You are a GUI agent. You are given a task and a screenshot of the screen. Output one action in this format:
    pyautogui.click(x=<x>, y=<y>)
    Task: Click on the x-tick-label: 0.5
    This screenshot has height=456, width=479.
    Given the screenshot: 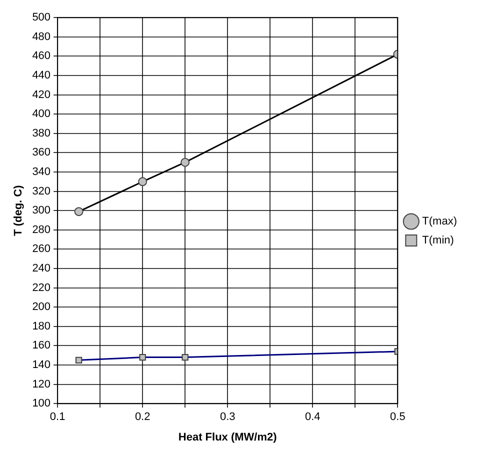 What is the action you would take?
    pyautogui.click(x=398, y=417)
    